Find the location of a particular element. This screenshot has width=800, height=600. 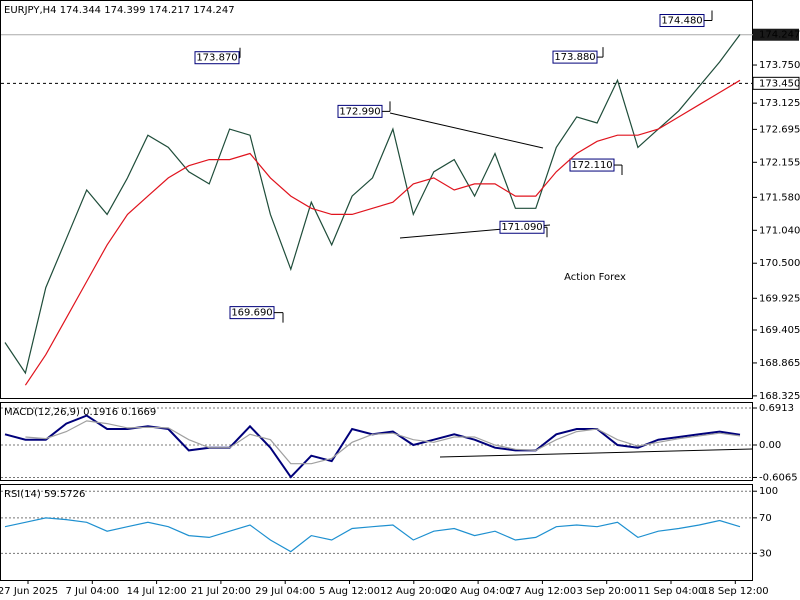

watermark: Action Forex is located at coordinates (595, 277).